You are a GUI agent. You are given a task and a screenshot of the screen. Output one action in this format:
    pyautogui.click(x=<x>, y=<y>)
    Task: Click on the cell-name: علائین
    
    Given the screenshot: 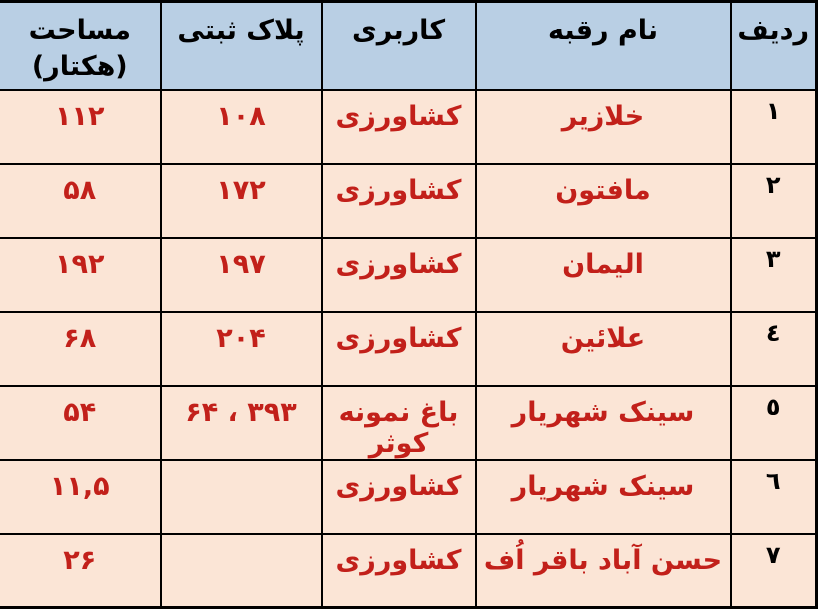 What is the action you would take?
    pyautogui.click(x=603, y=348)
    